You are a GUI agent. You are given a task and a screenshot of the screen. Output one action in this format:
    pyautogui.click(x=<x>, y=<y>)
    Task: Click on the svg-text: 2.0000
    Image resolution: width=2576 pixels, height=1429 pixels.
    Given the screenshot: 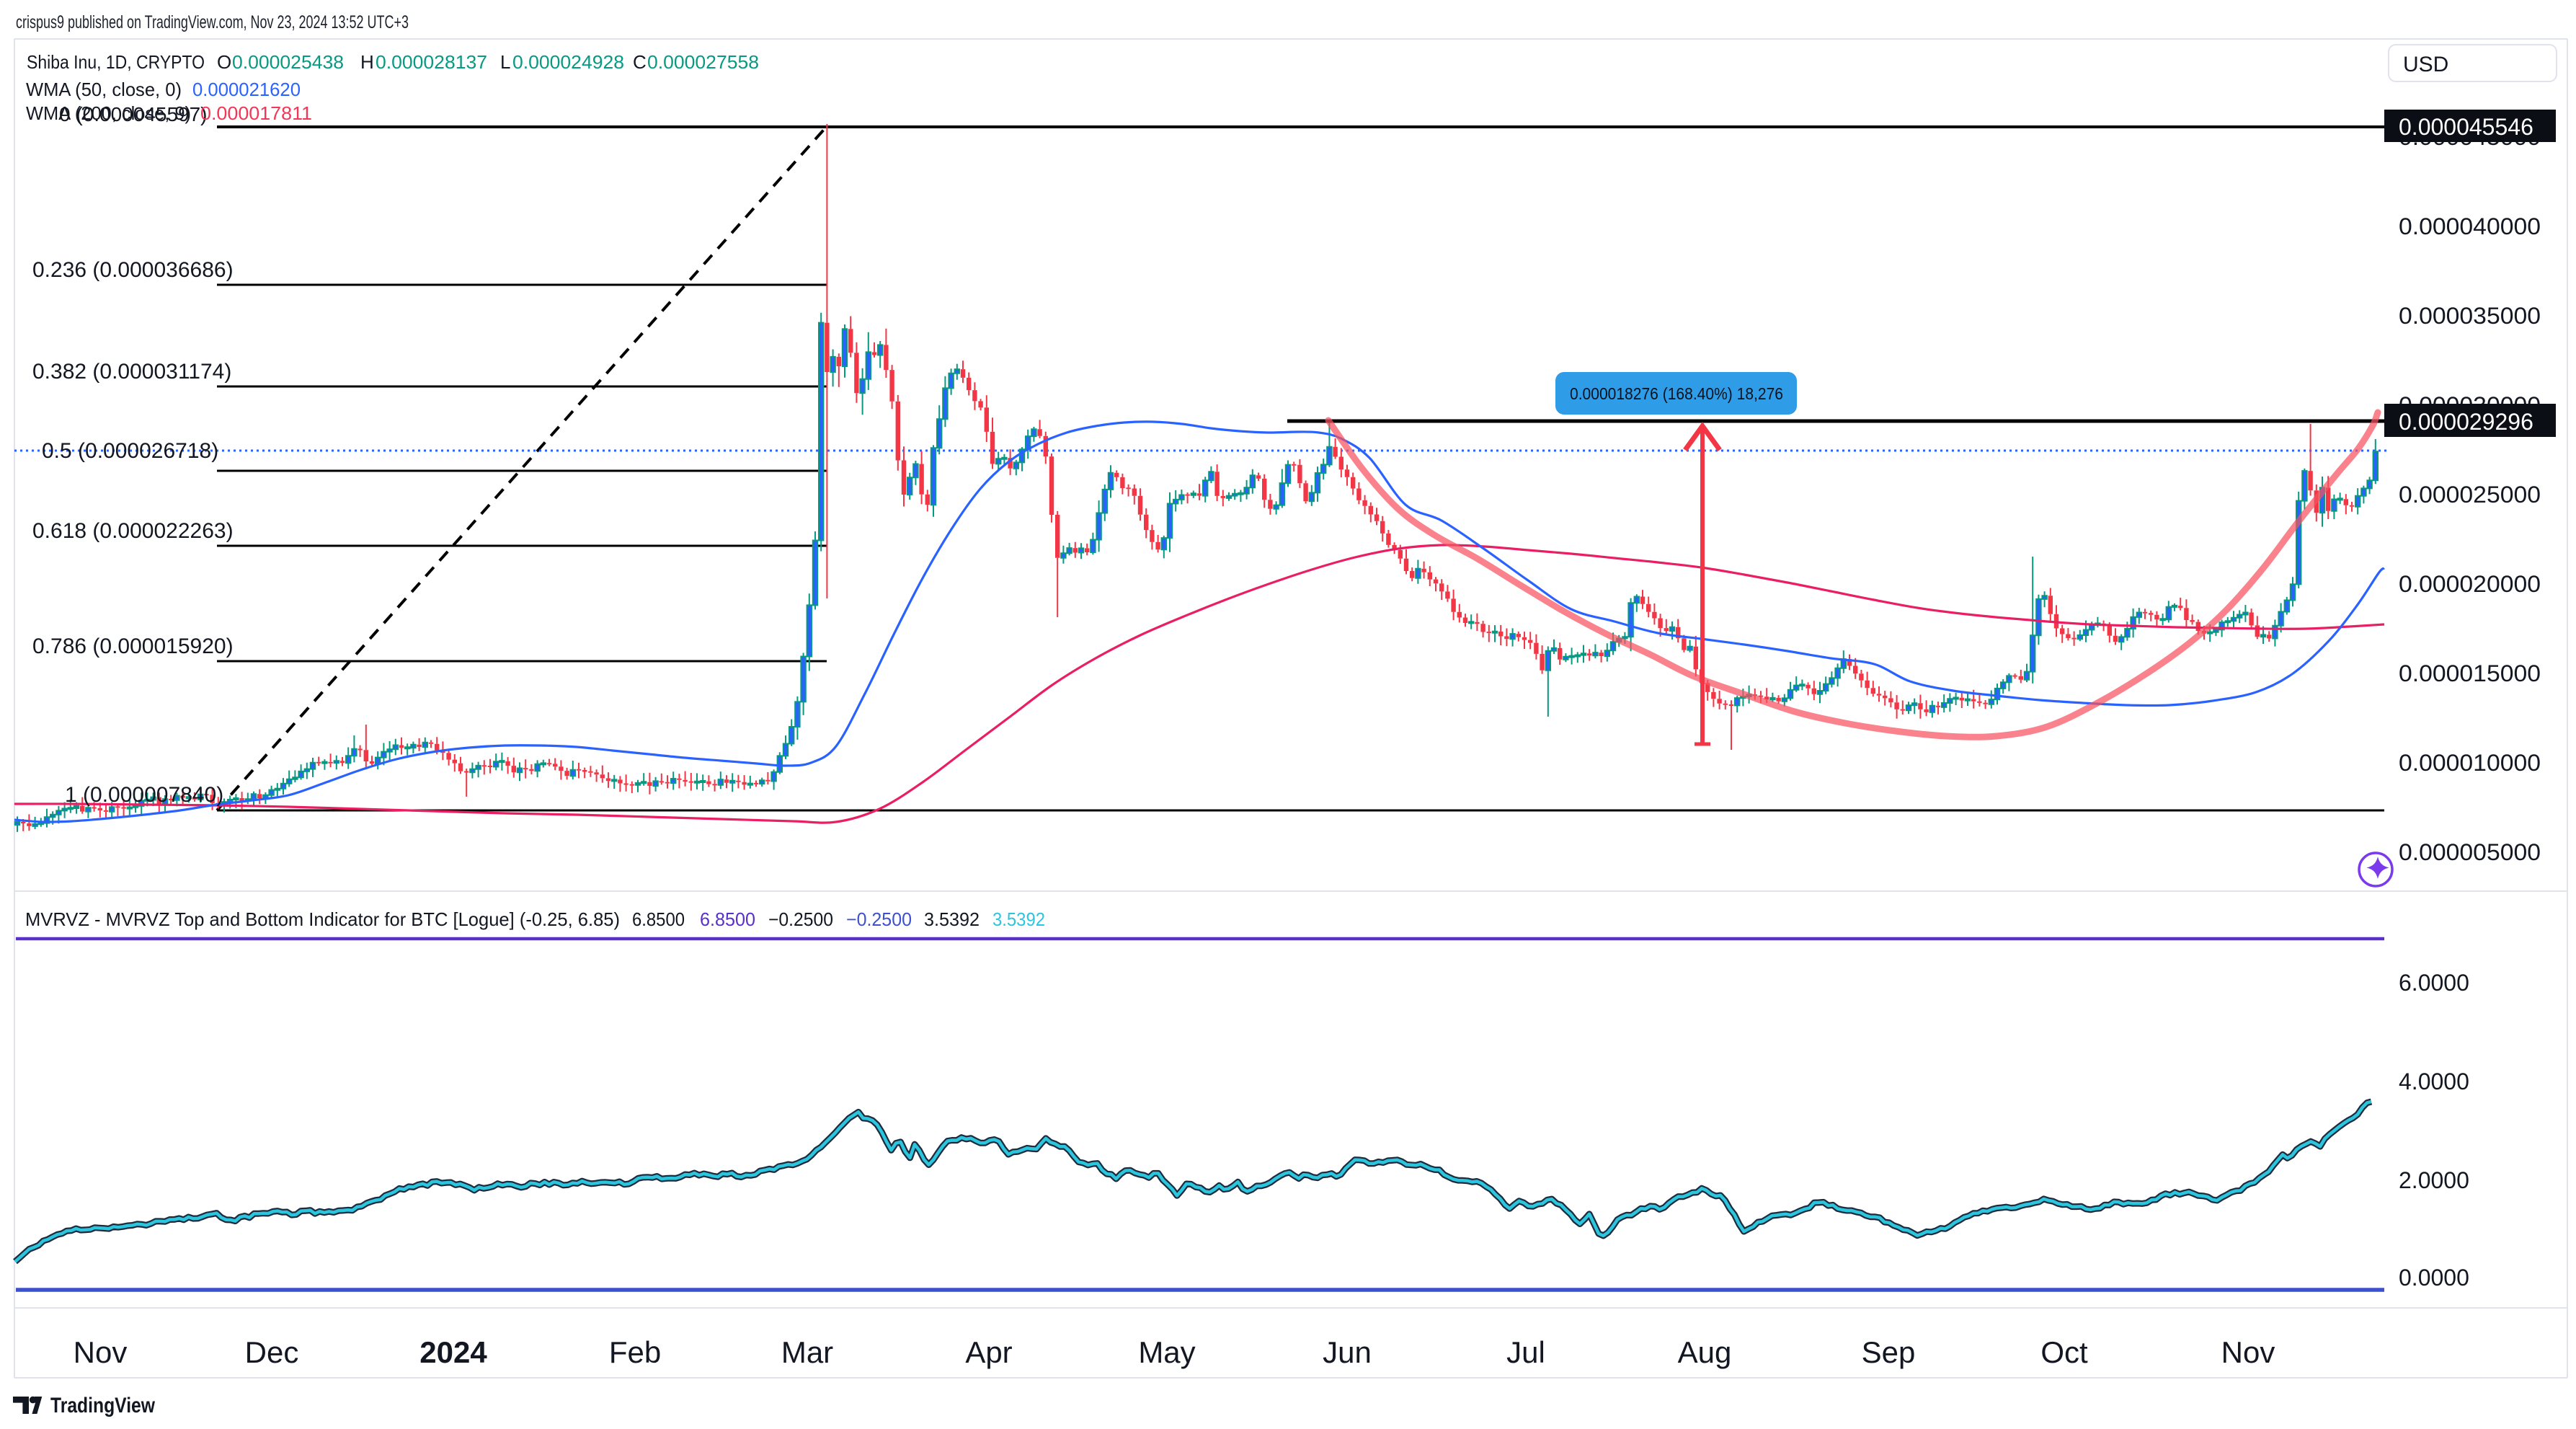 What is the action you would take?
    pyautogui.click(x=2434, y=1180)
    